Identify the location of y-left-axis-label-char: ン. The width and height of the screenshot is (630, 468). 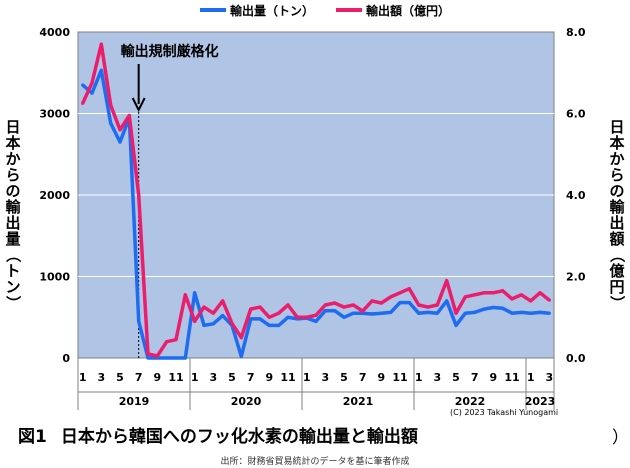
(12, 287).